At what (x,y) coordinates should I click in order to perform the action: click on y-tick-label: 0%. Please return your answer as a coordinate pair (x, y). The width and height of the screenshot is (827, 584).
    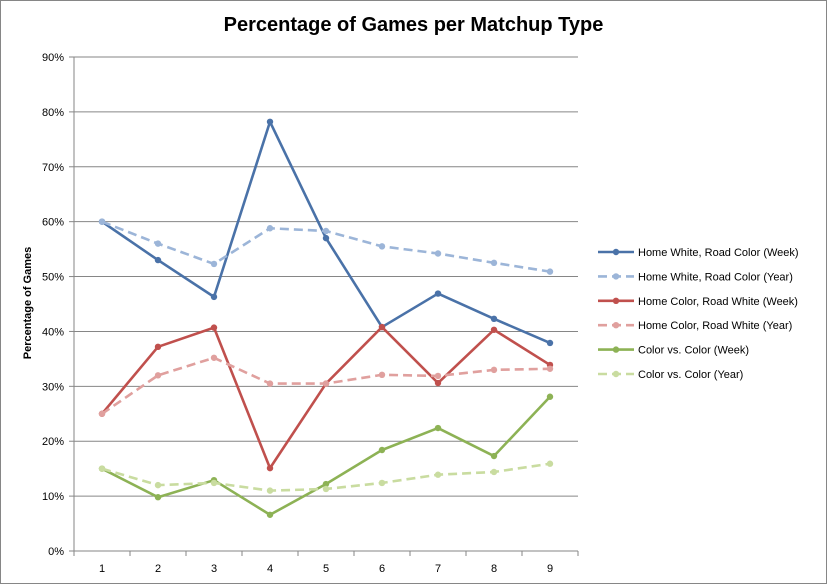
    Looking at the image, I should click on (56, 552).